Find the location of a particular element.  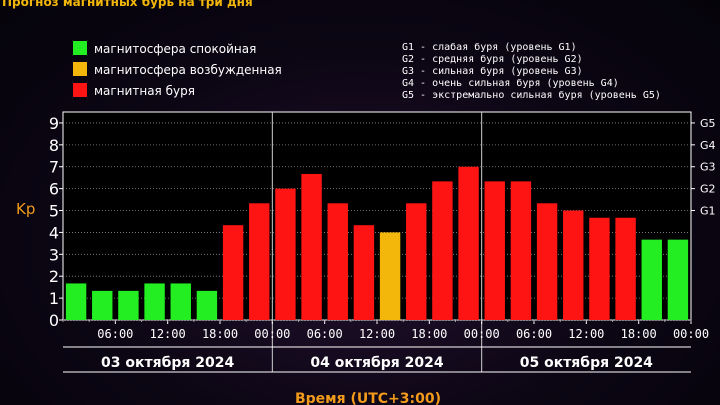

y-tick-label: 5 is located at coordinates (54, 211).